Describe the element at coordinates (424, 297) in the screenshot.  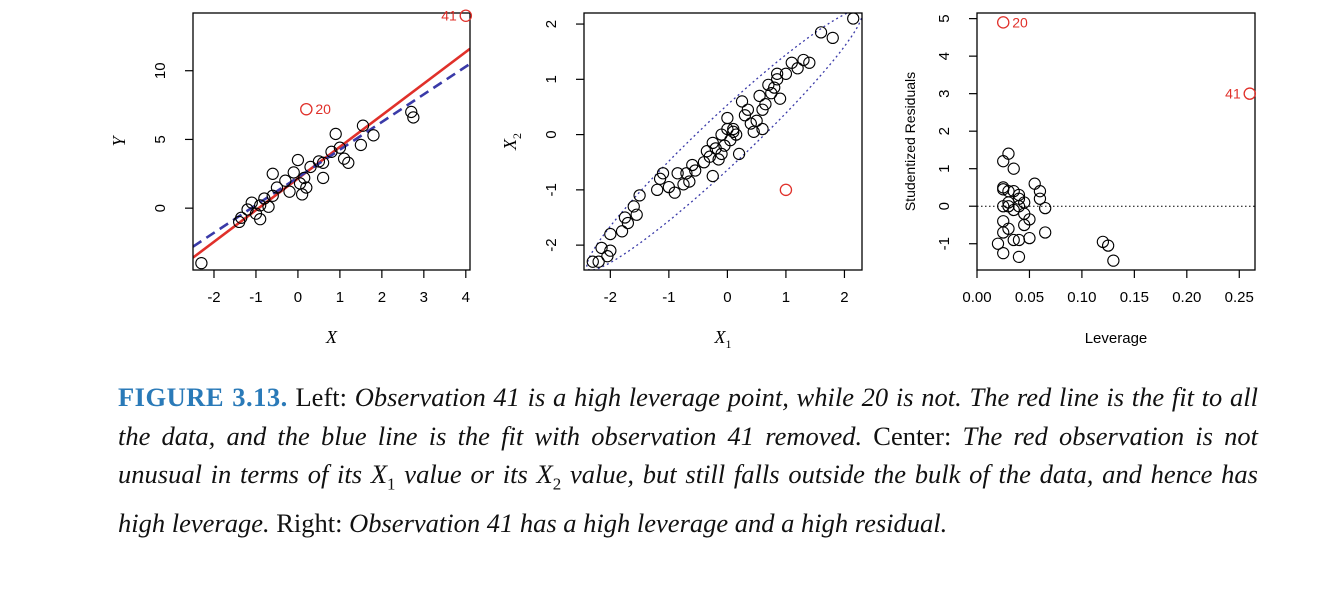
I see `x-tick-label: 3` at that location.